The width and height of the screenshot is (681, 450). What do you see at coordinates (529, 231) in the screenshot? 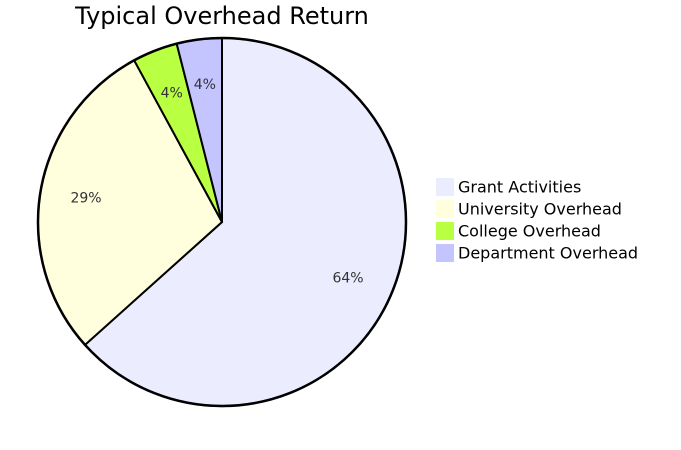
I see `legend-label-college-overhead: College Overhead` at bounding box center [529, 231].